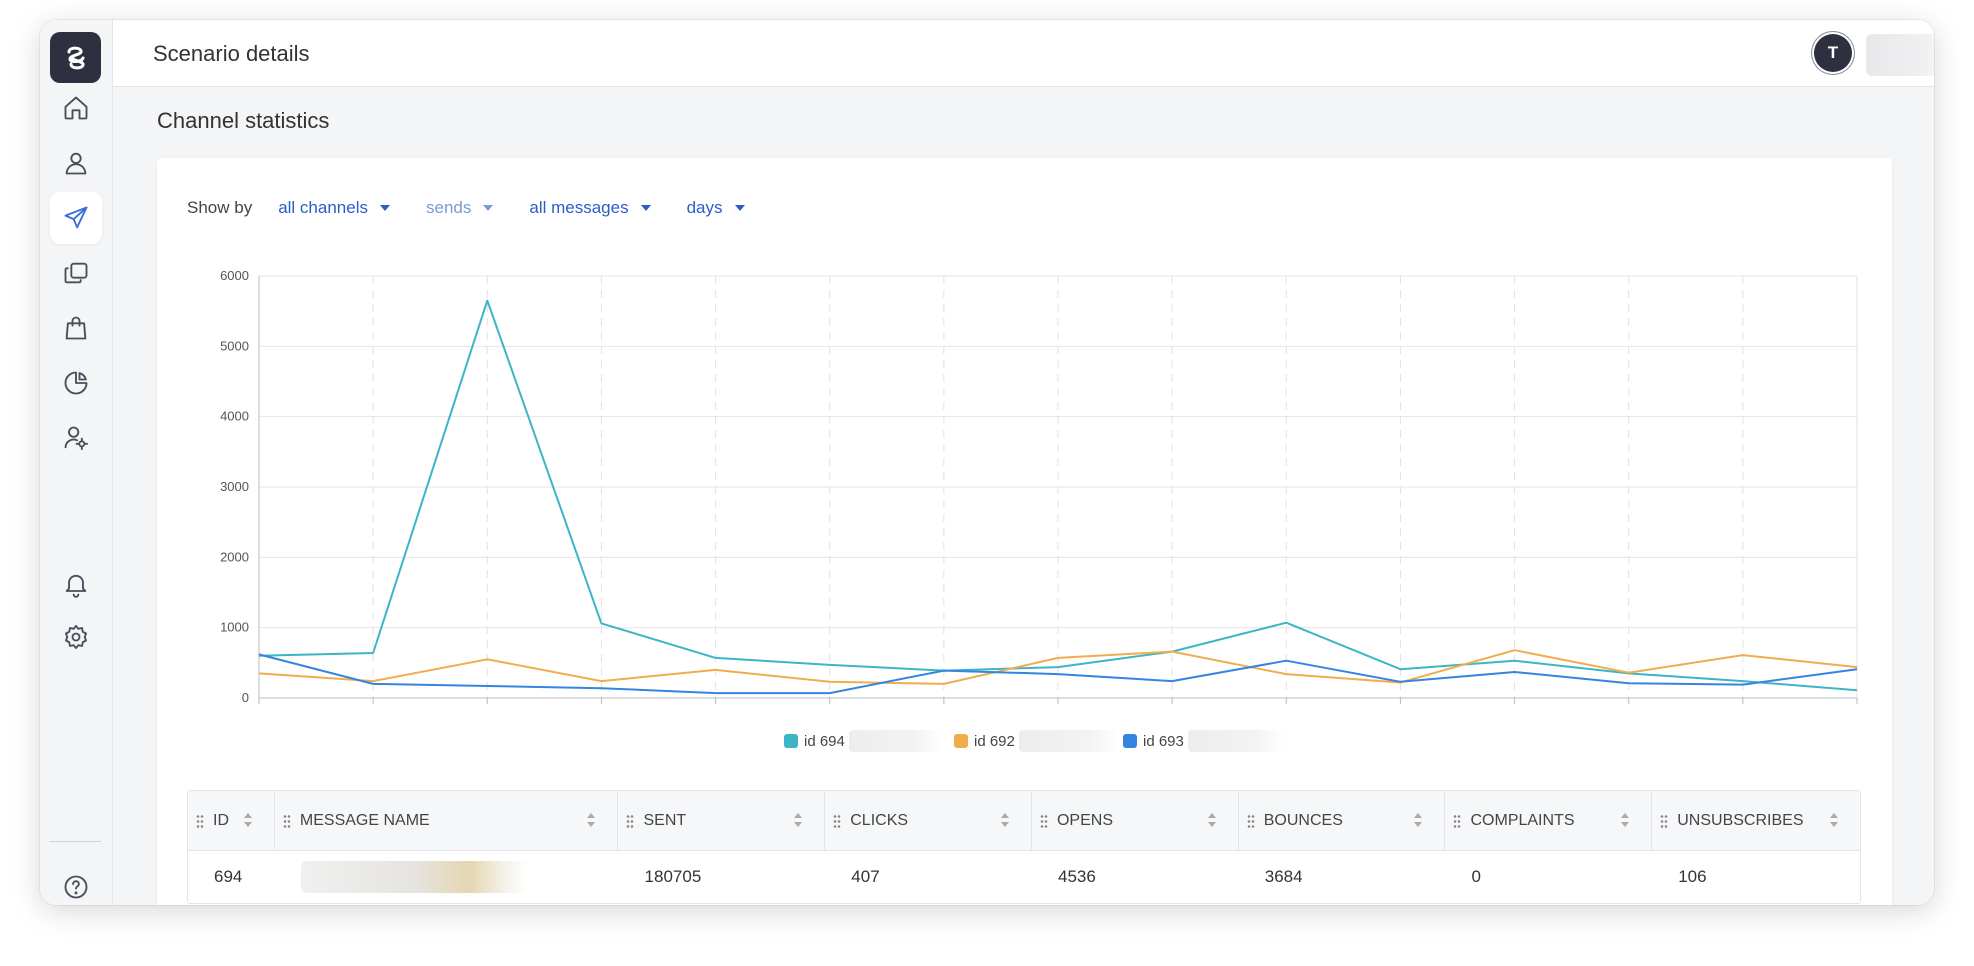  What do you see at coordinates (76, 438) in the screenshot?
I see `nav-account` at bounding box center [76, 438].